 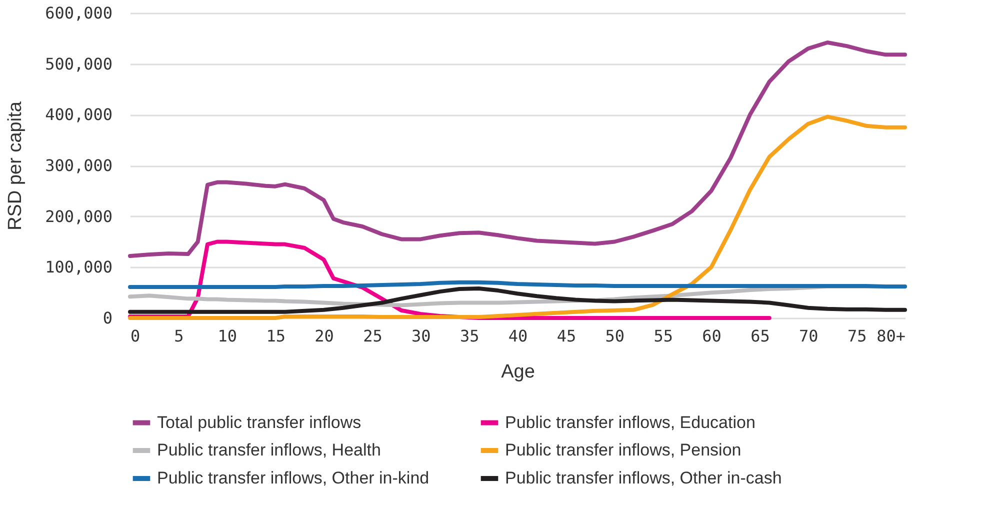 What do you see at coordinates (372, 336) in the screenshot?
I see `x-tick-label: 25` at bounding box center [372, 336].